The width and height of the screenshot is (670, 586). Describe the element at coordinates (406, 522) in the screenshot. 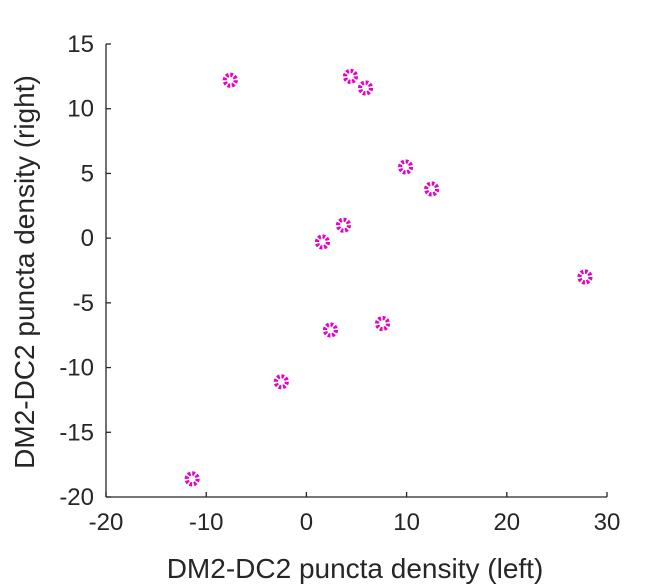

I see `x-tick-label: 10` at that location.